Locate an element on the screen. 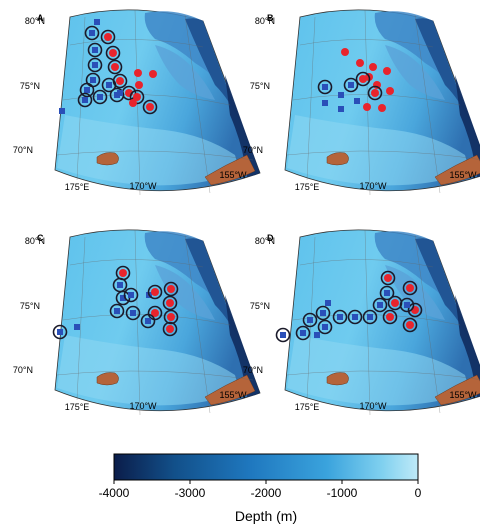 This screenshot has height=525, width=480. colorbar-tick-label: 0 is located at coordinates (418, 493).